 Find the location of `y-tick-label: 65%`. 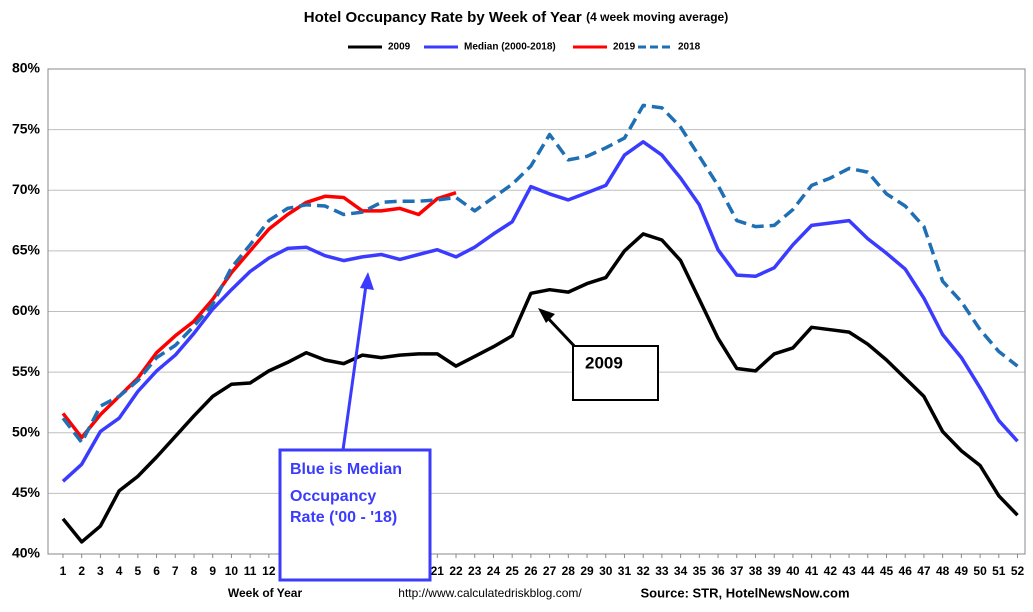

y-tick-label: 65% is located at coordinates (26, 250).